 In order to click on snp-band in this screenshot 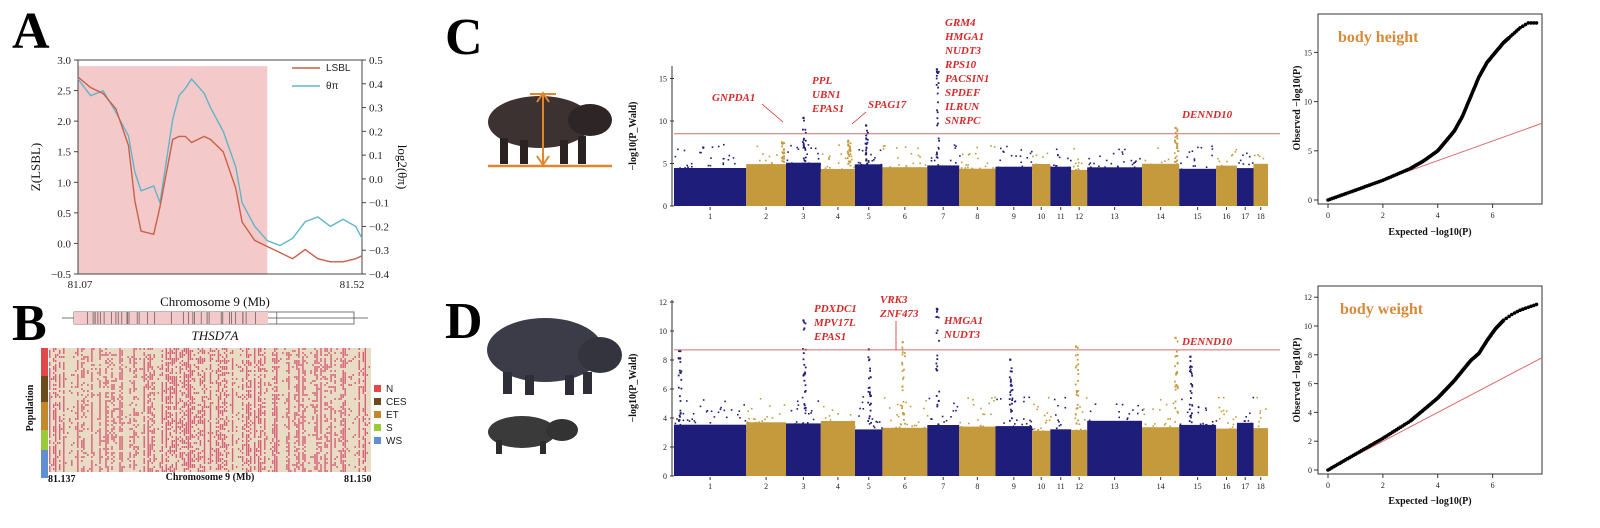, I will do `click(1198, 187)`.